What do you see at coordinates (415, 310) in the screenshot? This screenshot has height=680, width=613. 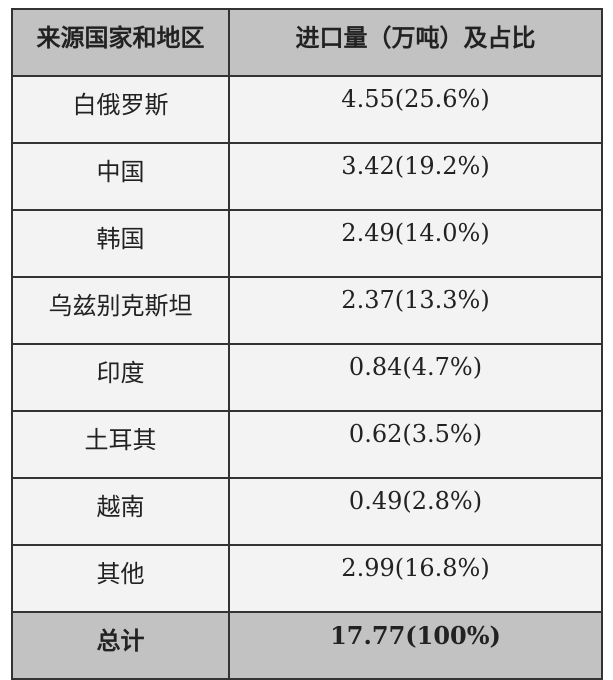 I see `import-value-cell: 2.37(13.3%)` at bounding box center [415, 310].